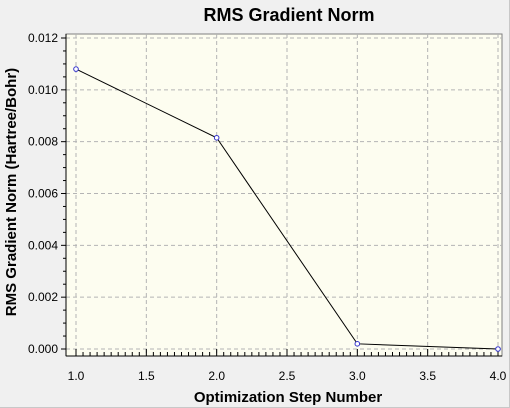 The image size is (510, 408). Describe the element at coordinates (43, 142) in the screenshot. I see `y-tick-label: 0.008` at that location.